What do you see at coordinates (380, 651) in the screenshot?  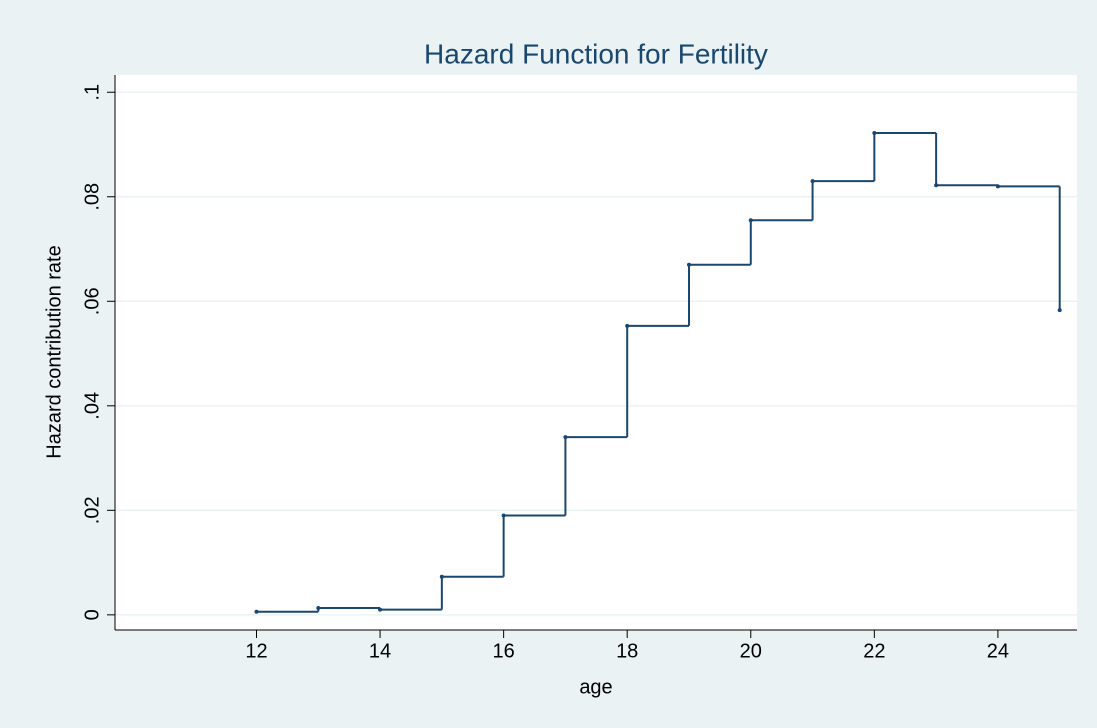 I see `x-tick-label: 14` at bounding box center [380, 651].